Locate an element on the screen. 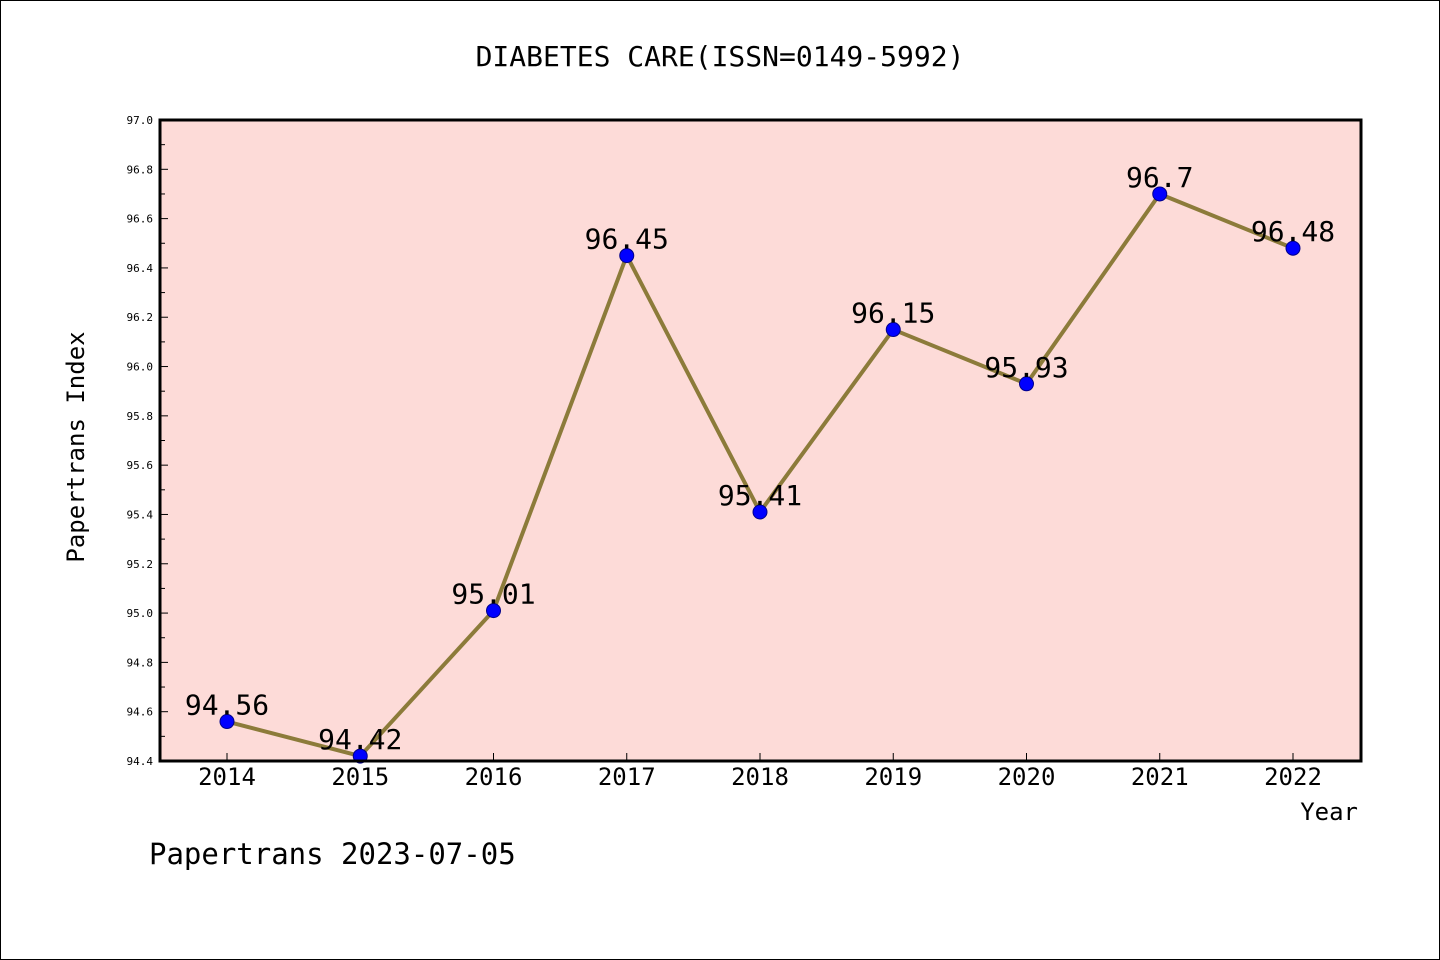 The image size is (1440, 960). y-tick-label: 96.6 is located at coordinates (140, 219).